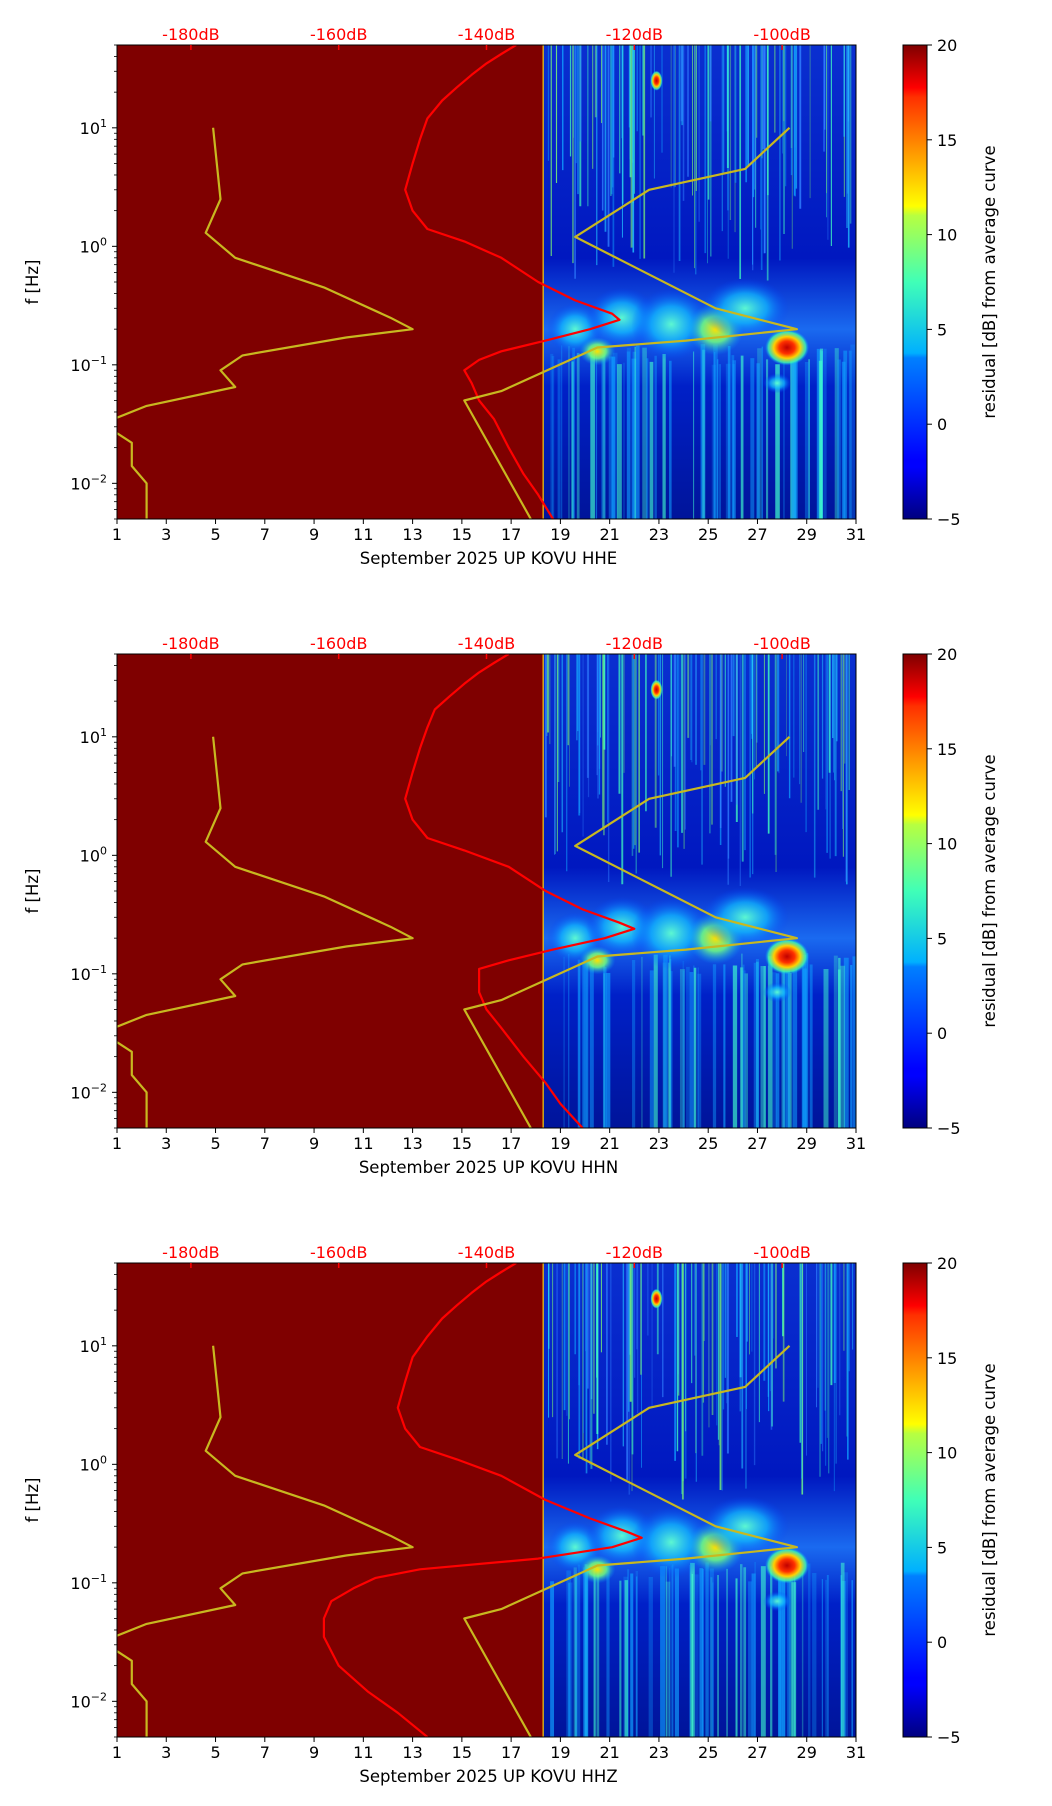  I want to click on x-tick-label: 5, so click(215, 1143).